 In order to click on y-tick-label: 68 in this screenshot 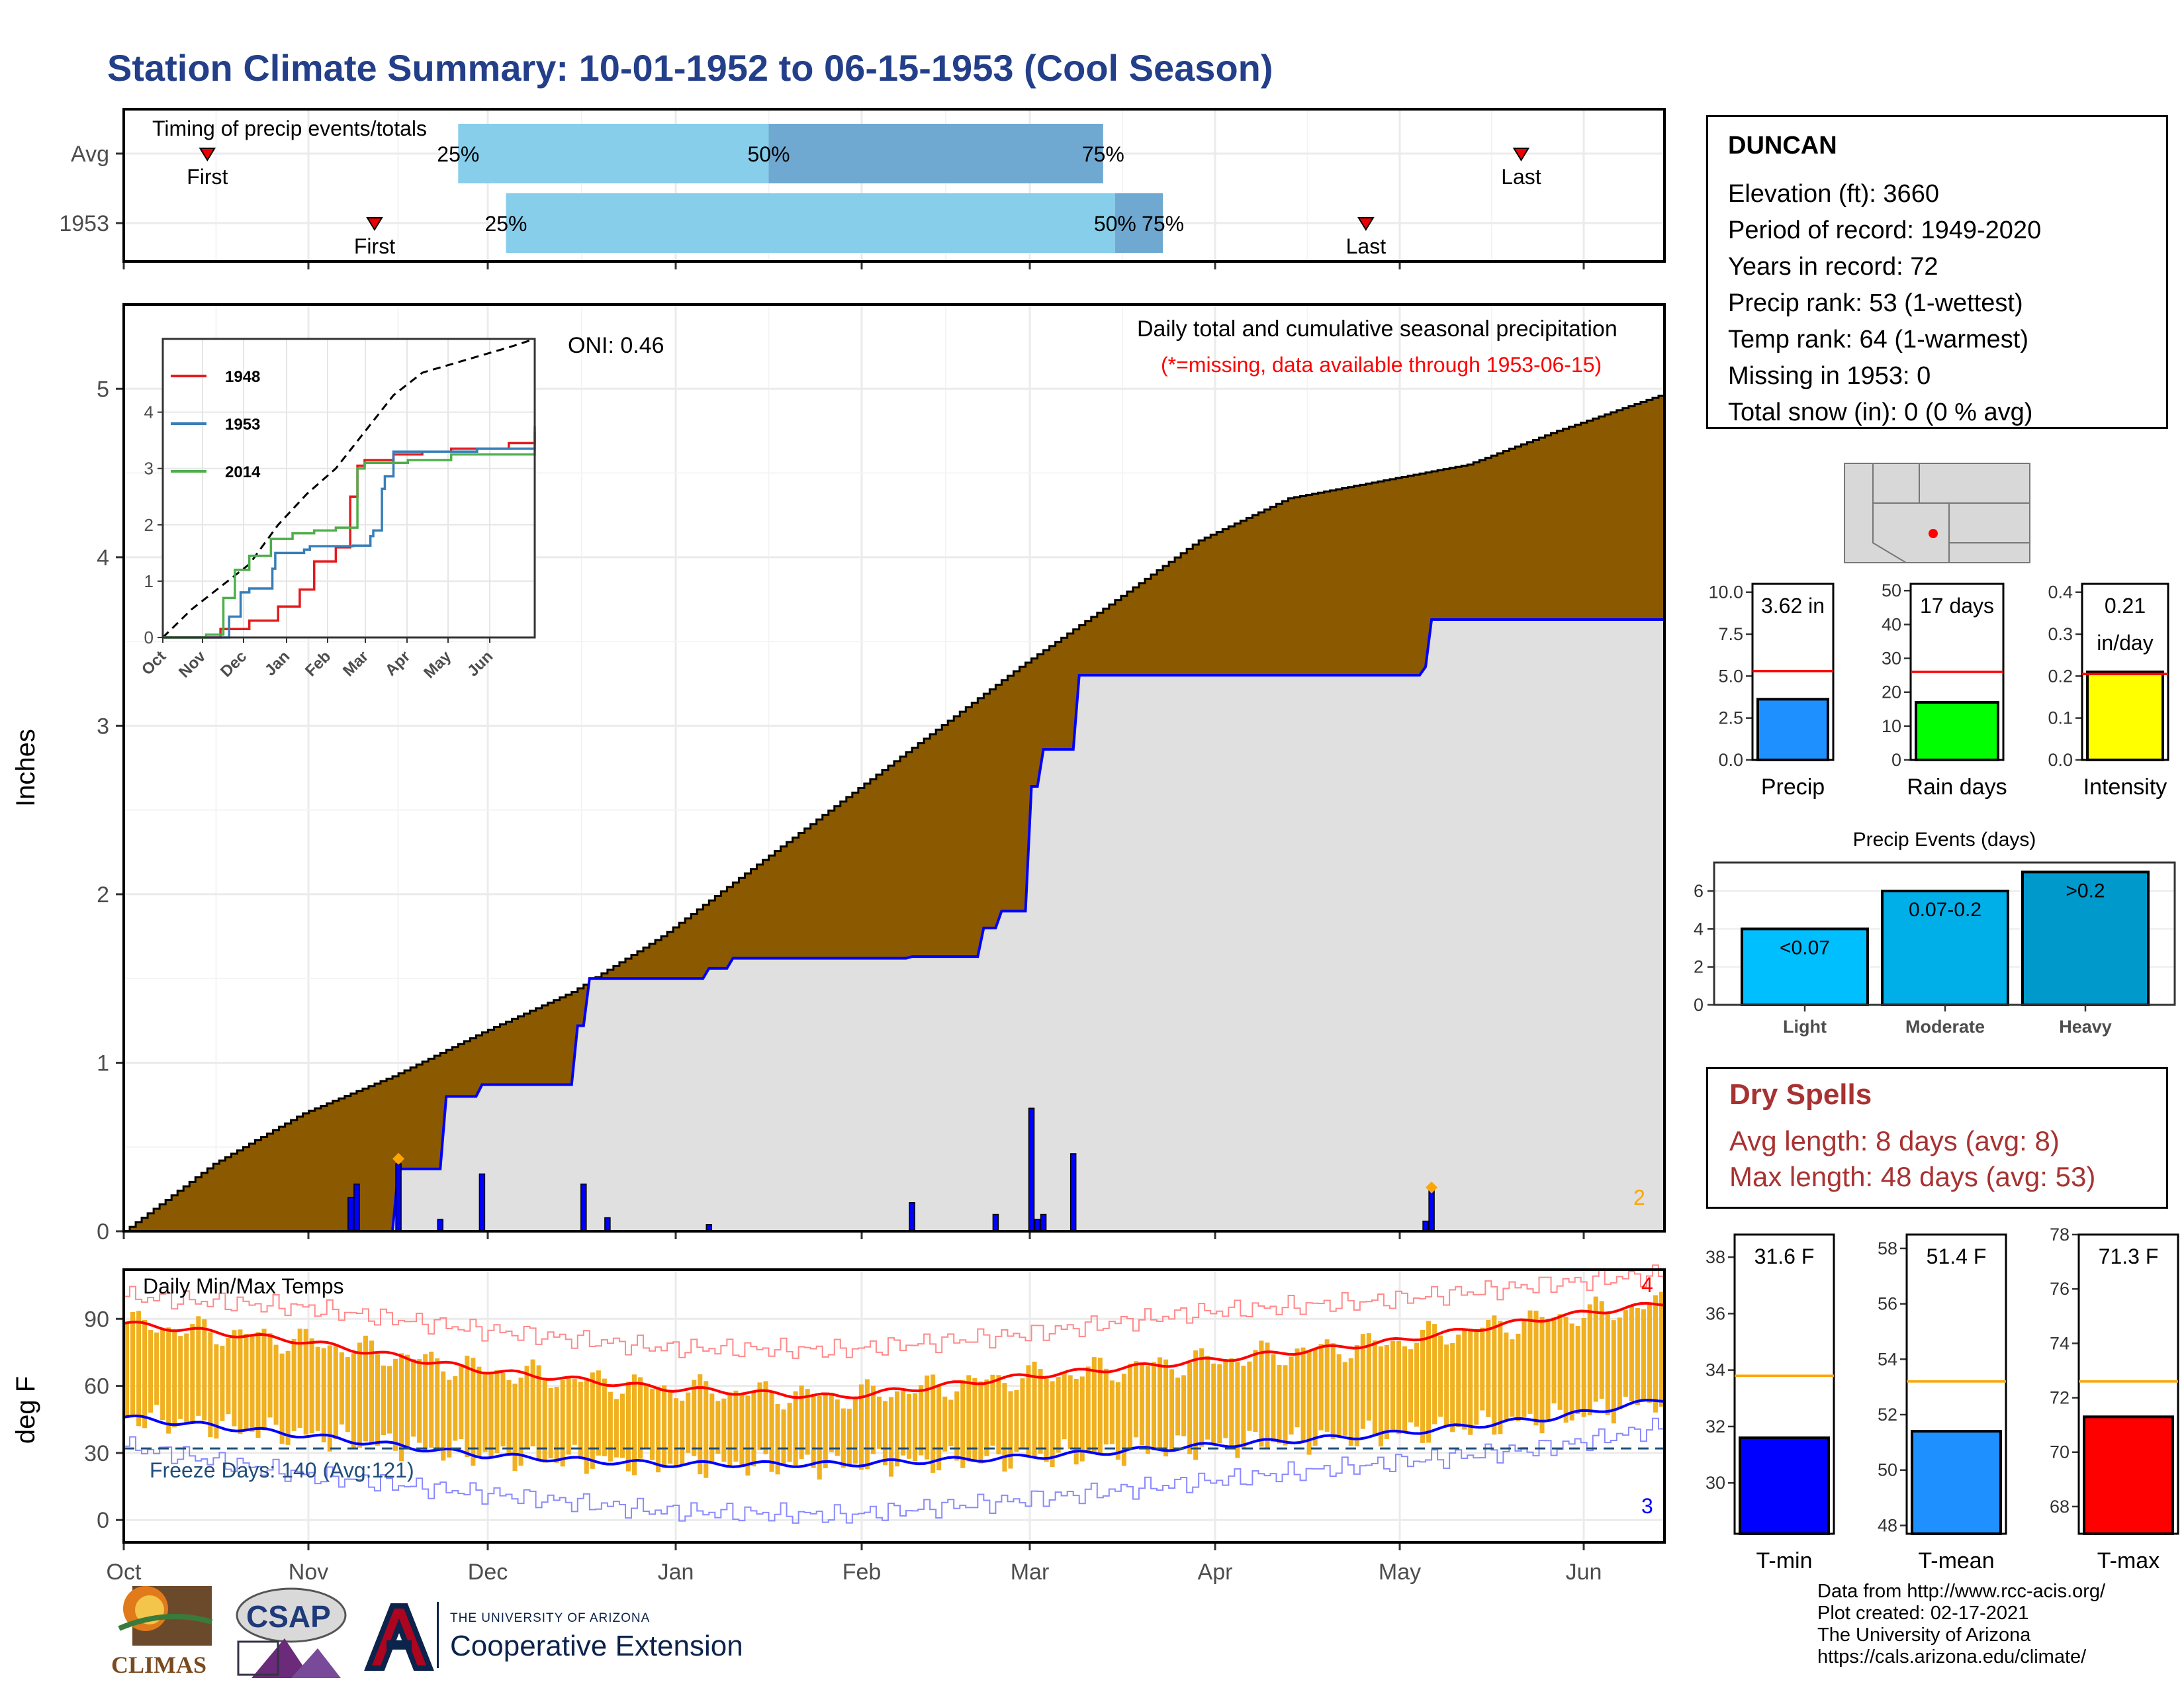, I will do `click(2060, 1507)`.